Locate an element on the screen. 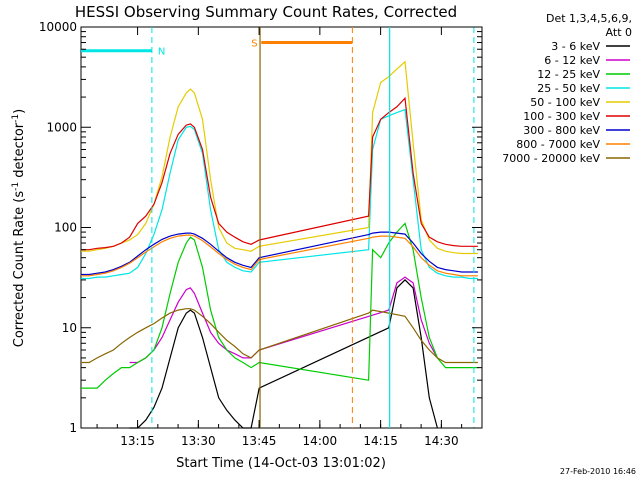 The width and height of the screenshot is (640, 480). legend-label-6: 300 - 800 keV is located at coordinates (561, 130).